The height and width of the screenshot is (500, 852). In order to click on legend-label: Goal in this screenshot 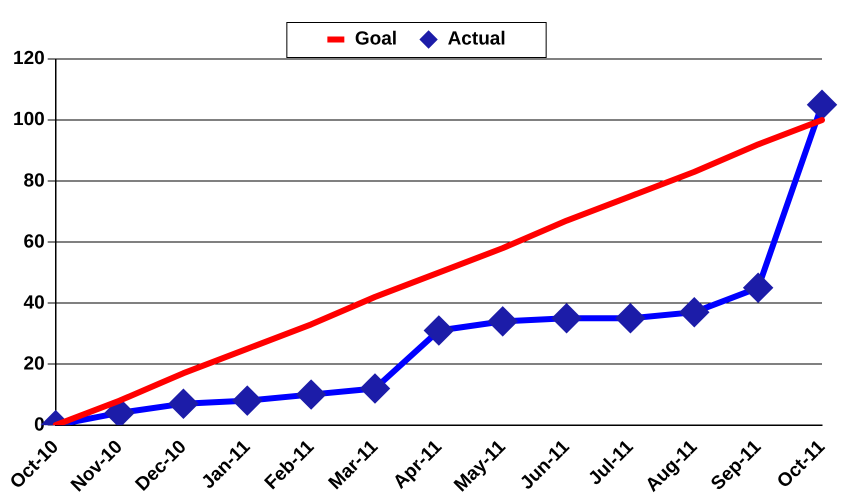, I will do `click(376, 39)`.